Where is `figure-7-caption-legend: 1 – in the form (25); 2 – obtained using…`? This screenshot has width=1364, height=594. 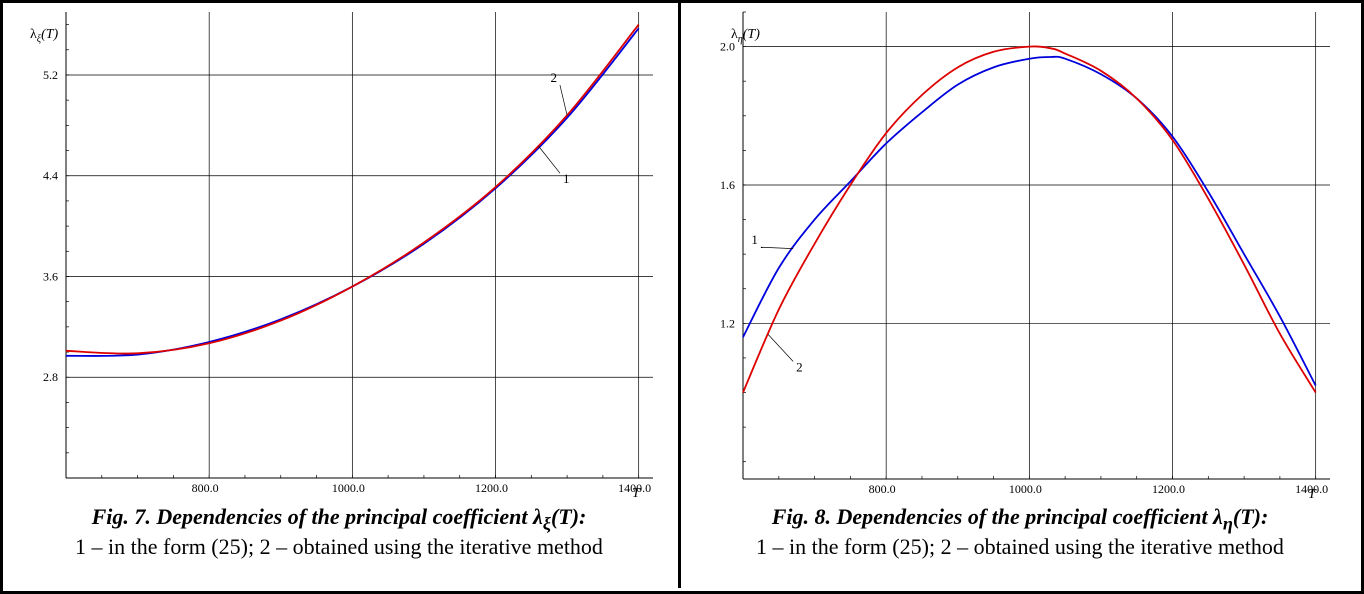 figure-7-caption-legend: 1 – in the form (25); 2 – obtained using… is located at coordinates (339, 547).